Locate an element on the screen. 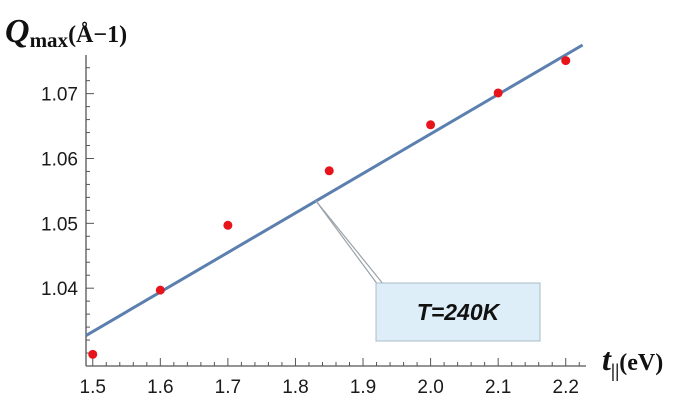  x-axis-title-sub: || is located at coordinates (615, 371).